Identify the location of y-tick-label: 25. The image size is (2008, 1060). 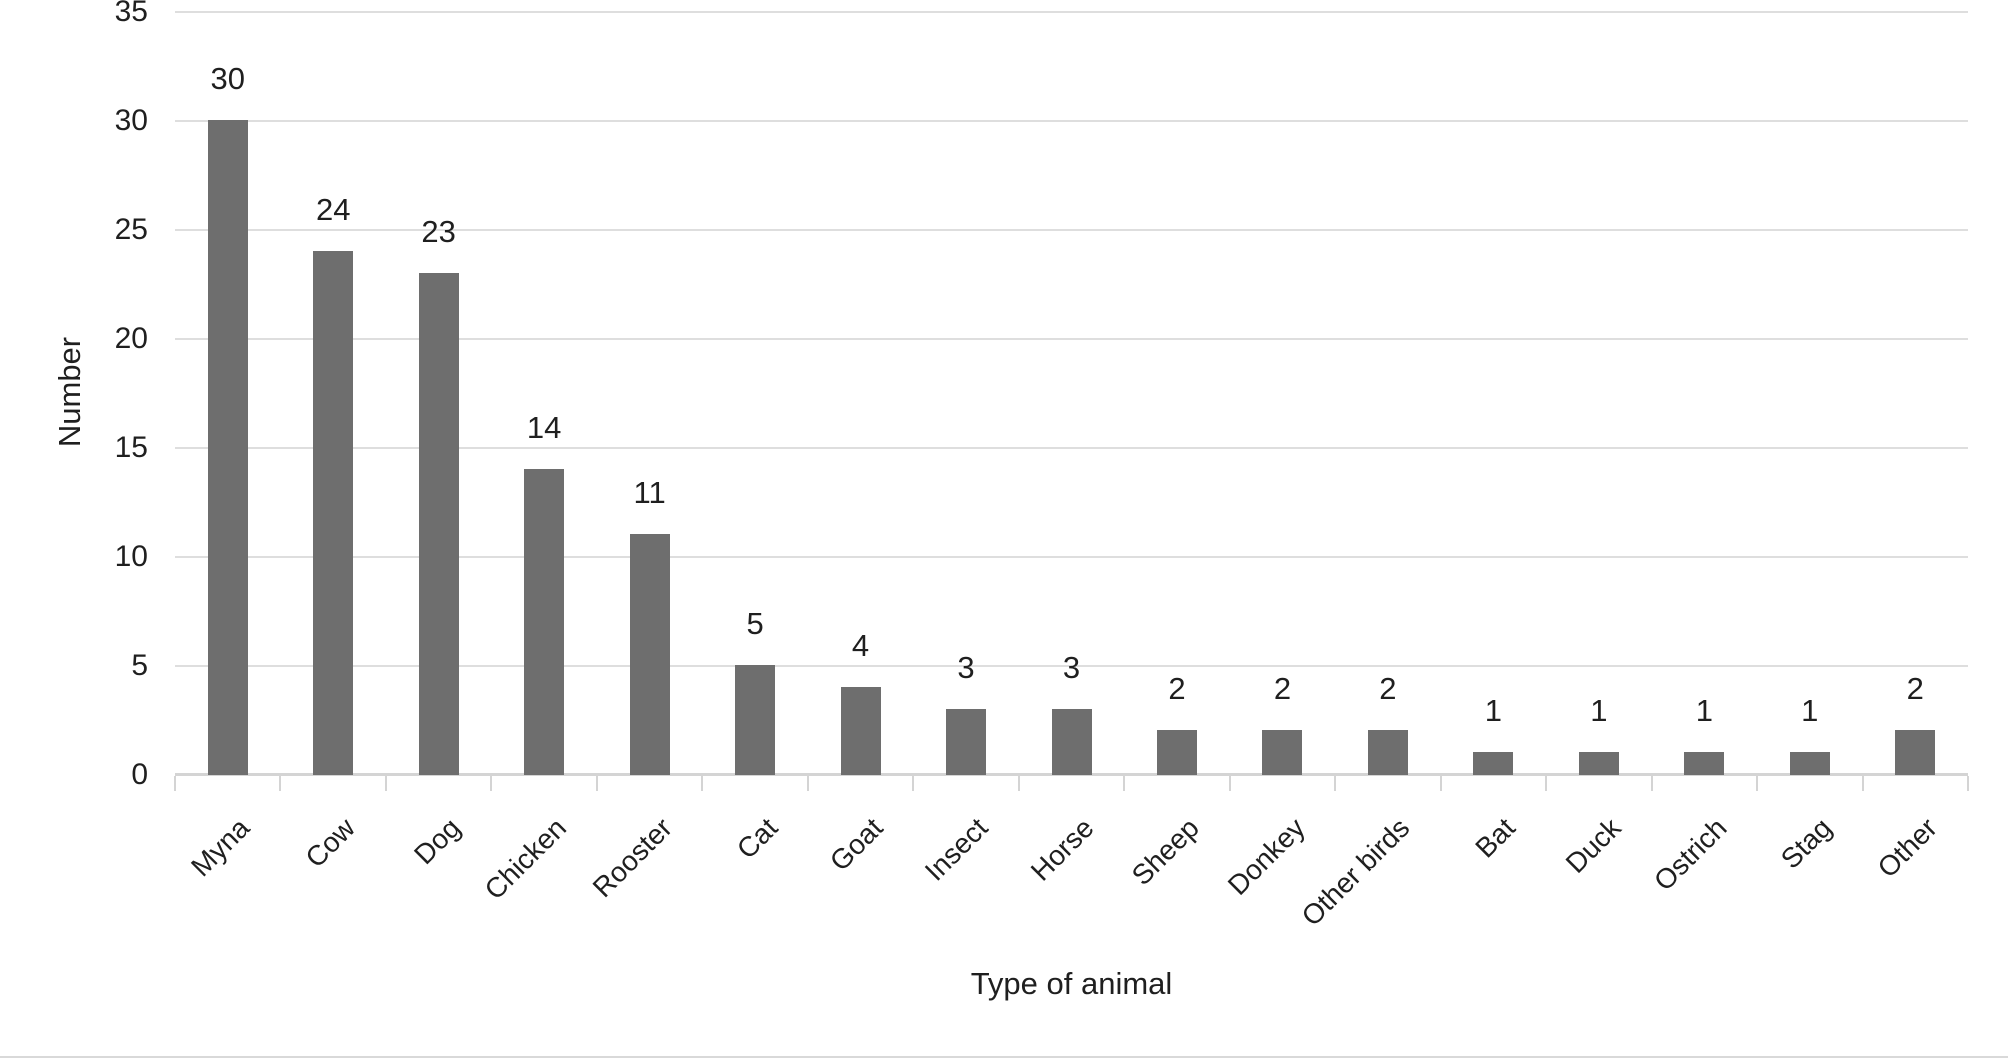
(131, 229).